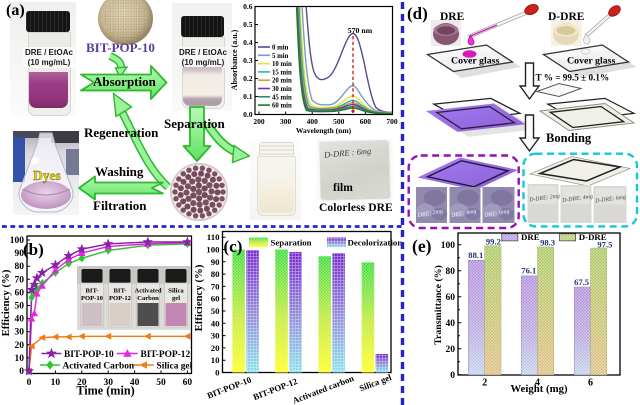 This screenshot has height=405, width=640. Describe the element at coordinates (148, 298) in the screenshot. I see `svg-text: Carbon` at that location.